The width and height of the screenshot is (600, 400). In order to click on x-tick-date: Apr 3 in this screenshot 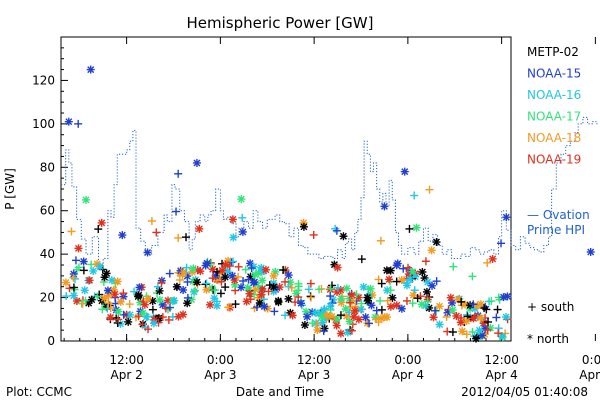, I will do `click(314, 375)`.